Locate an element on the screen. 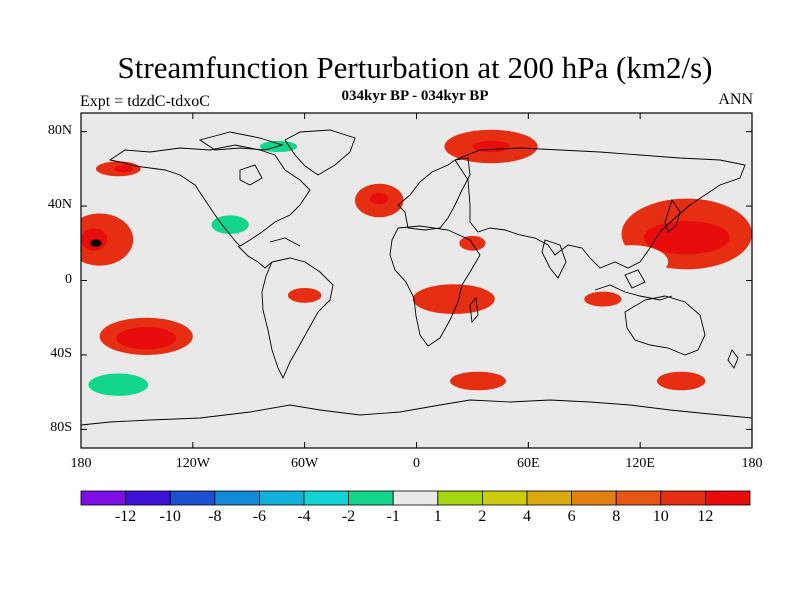 The image size is (800, 600). y-tick-label: 40N is located at coordinates (59, 205).